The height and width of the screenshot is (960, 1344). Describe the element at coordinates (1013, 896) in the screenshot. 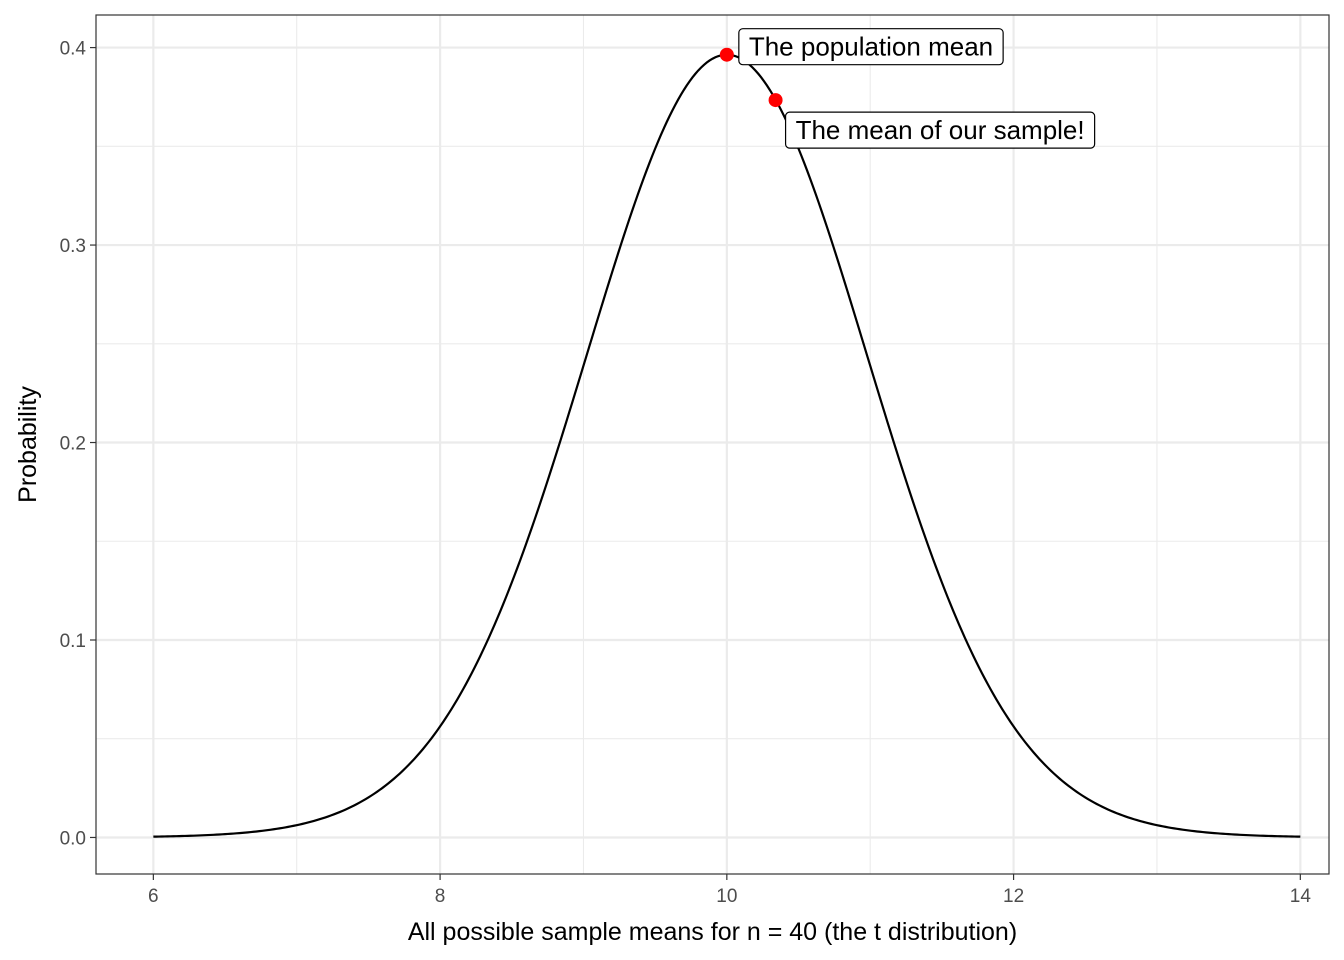

I see `x-tick-label: 12` at that location.